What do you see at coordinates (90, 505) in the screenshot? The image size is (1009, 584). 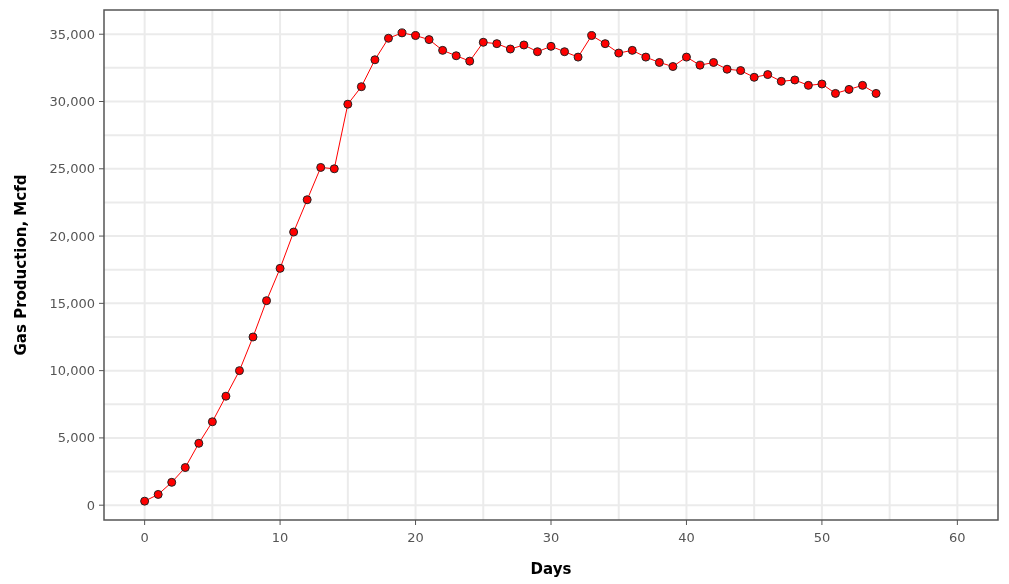 I see `y-tick-label: 0` at bounding box center [90, 505].